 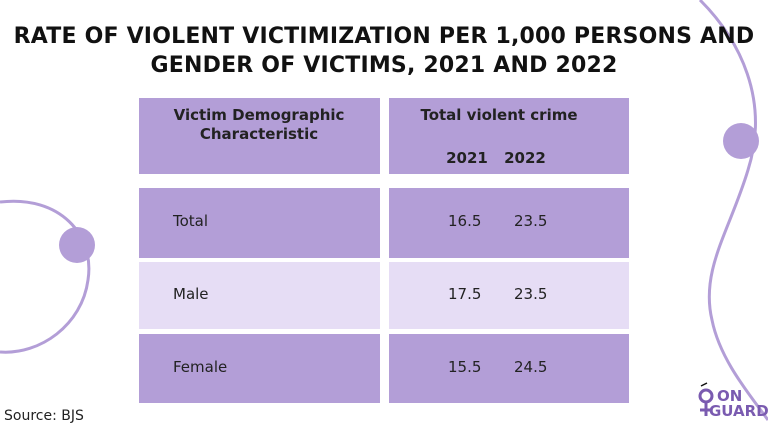 What do you see at coordinates (499, 115) in the screenshot?
I see `header-col2-label: Total violent crime` at bounding box center [499, 115].